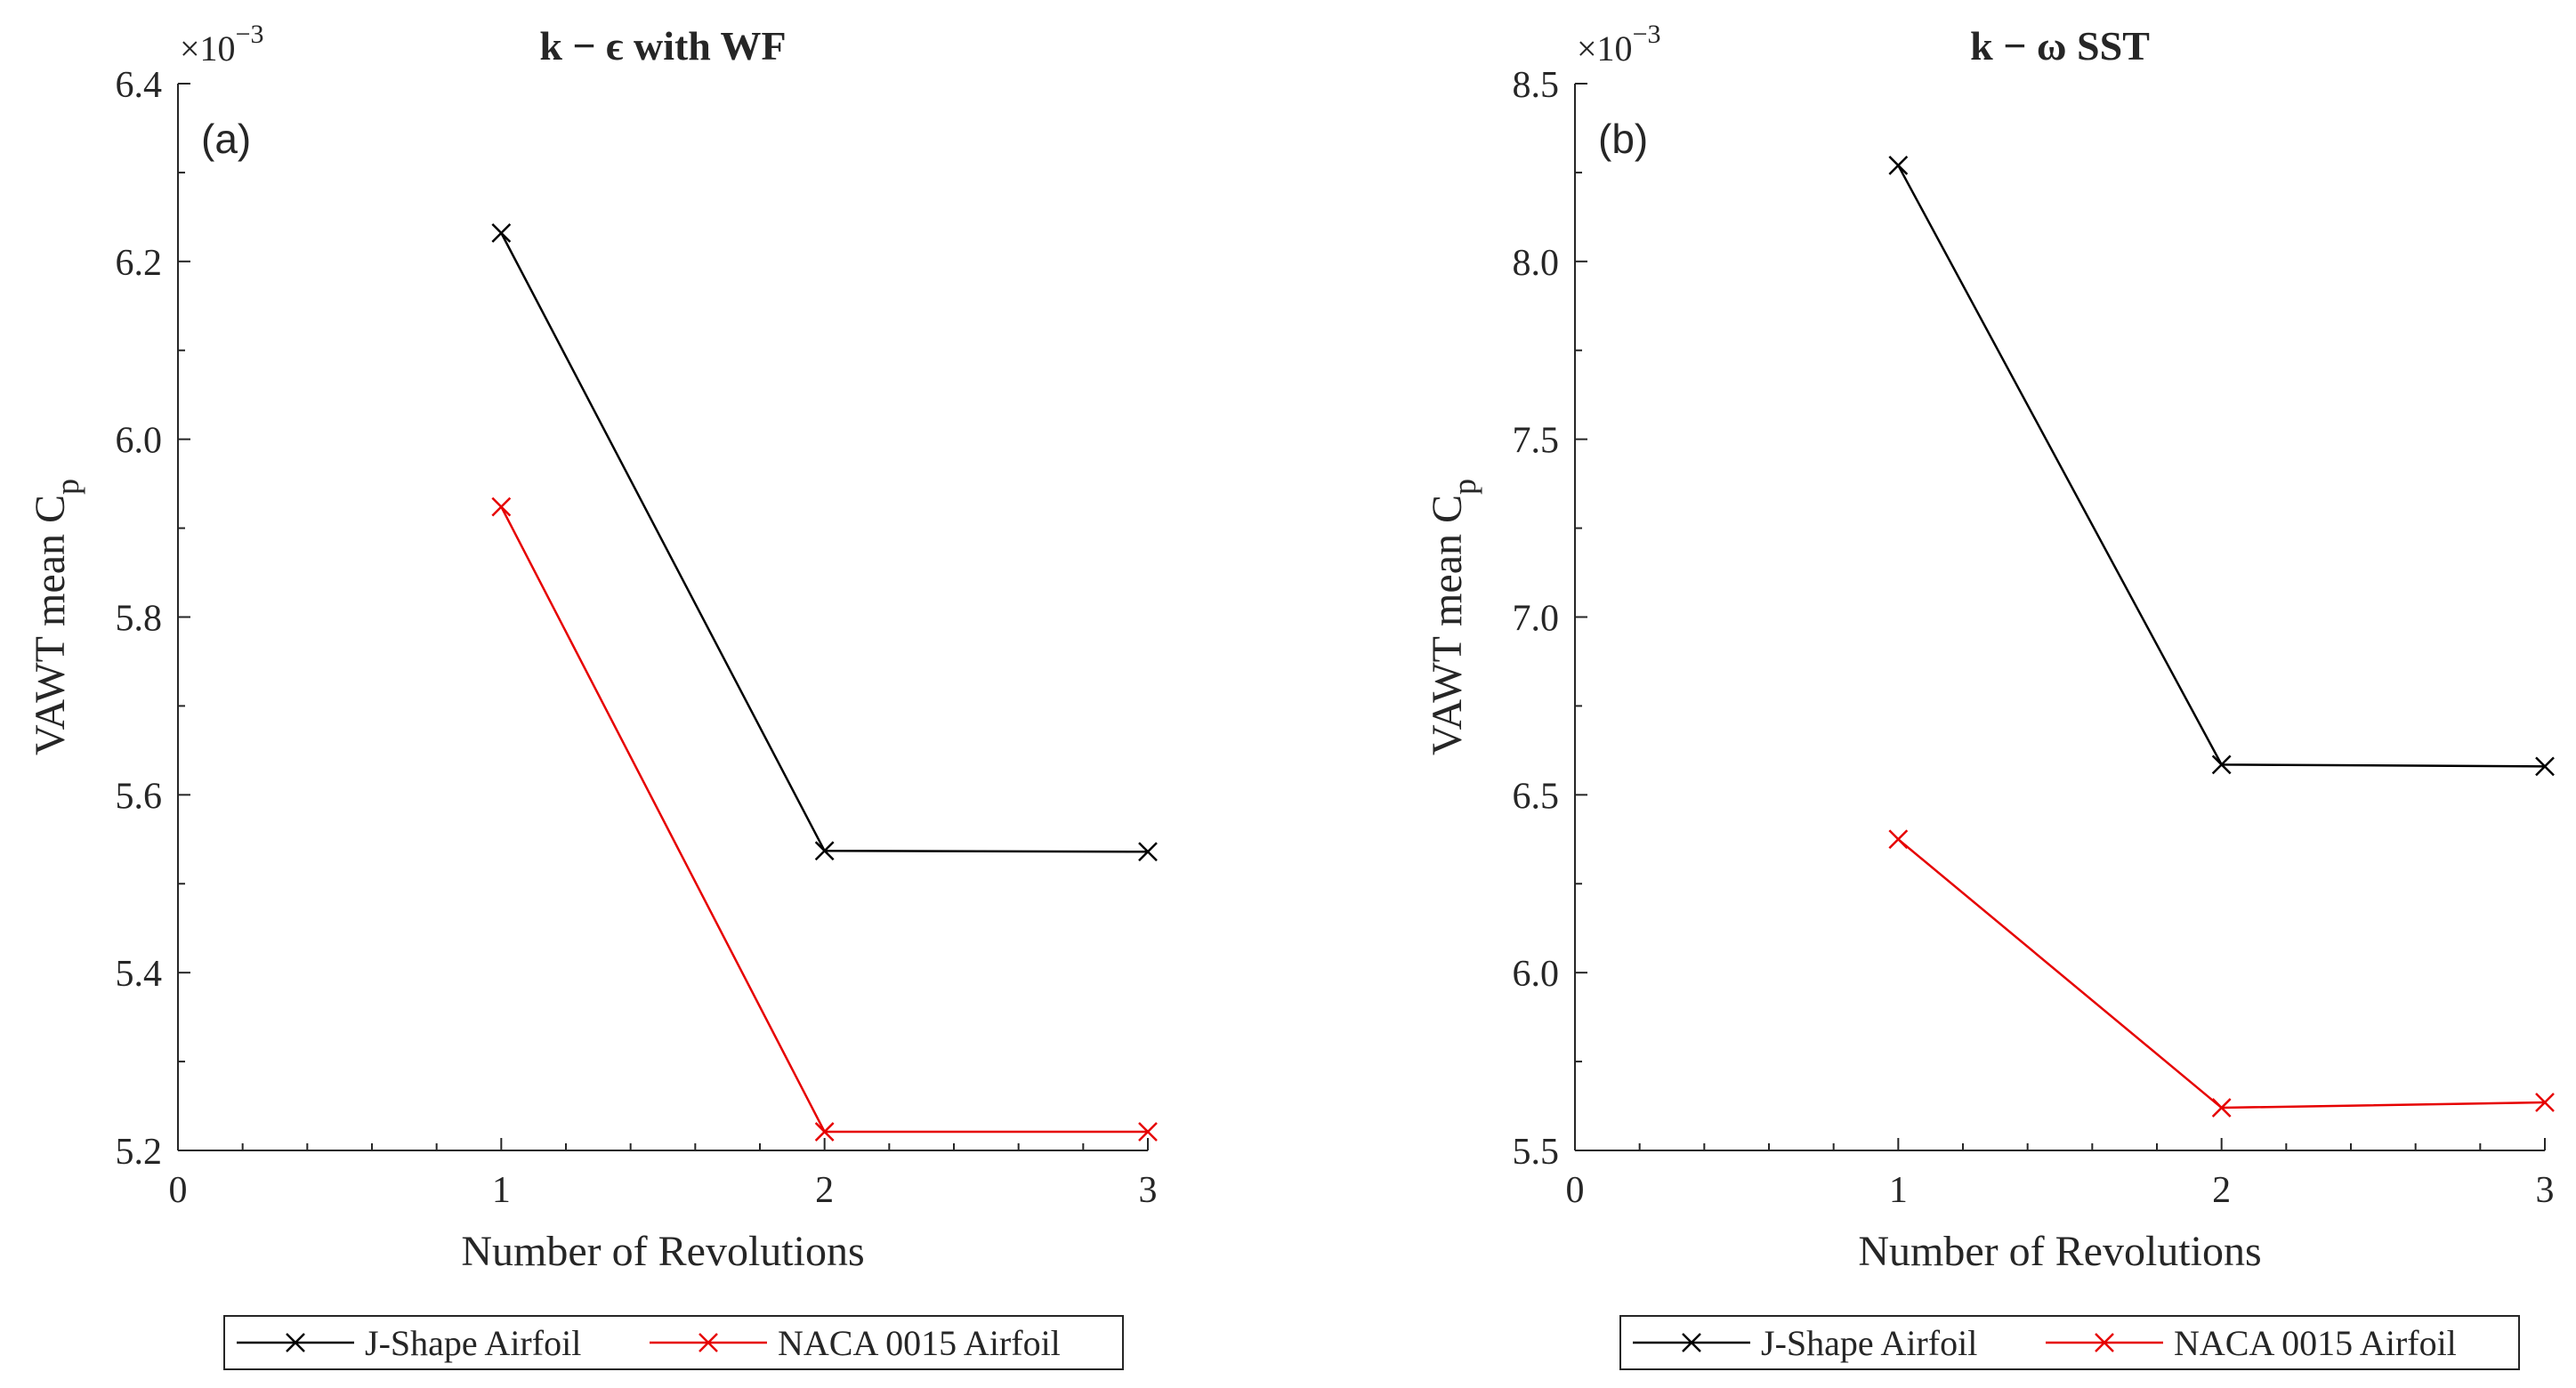  Describe the element at coordinates (1536, 263) in the screenshot. I see `y-tick-label: 8.0` at that location.